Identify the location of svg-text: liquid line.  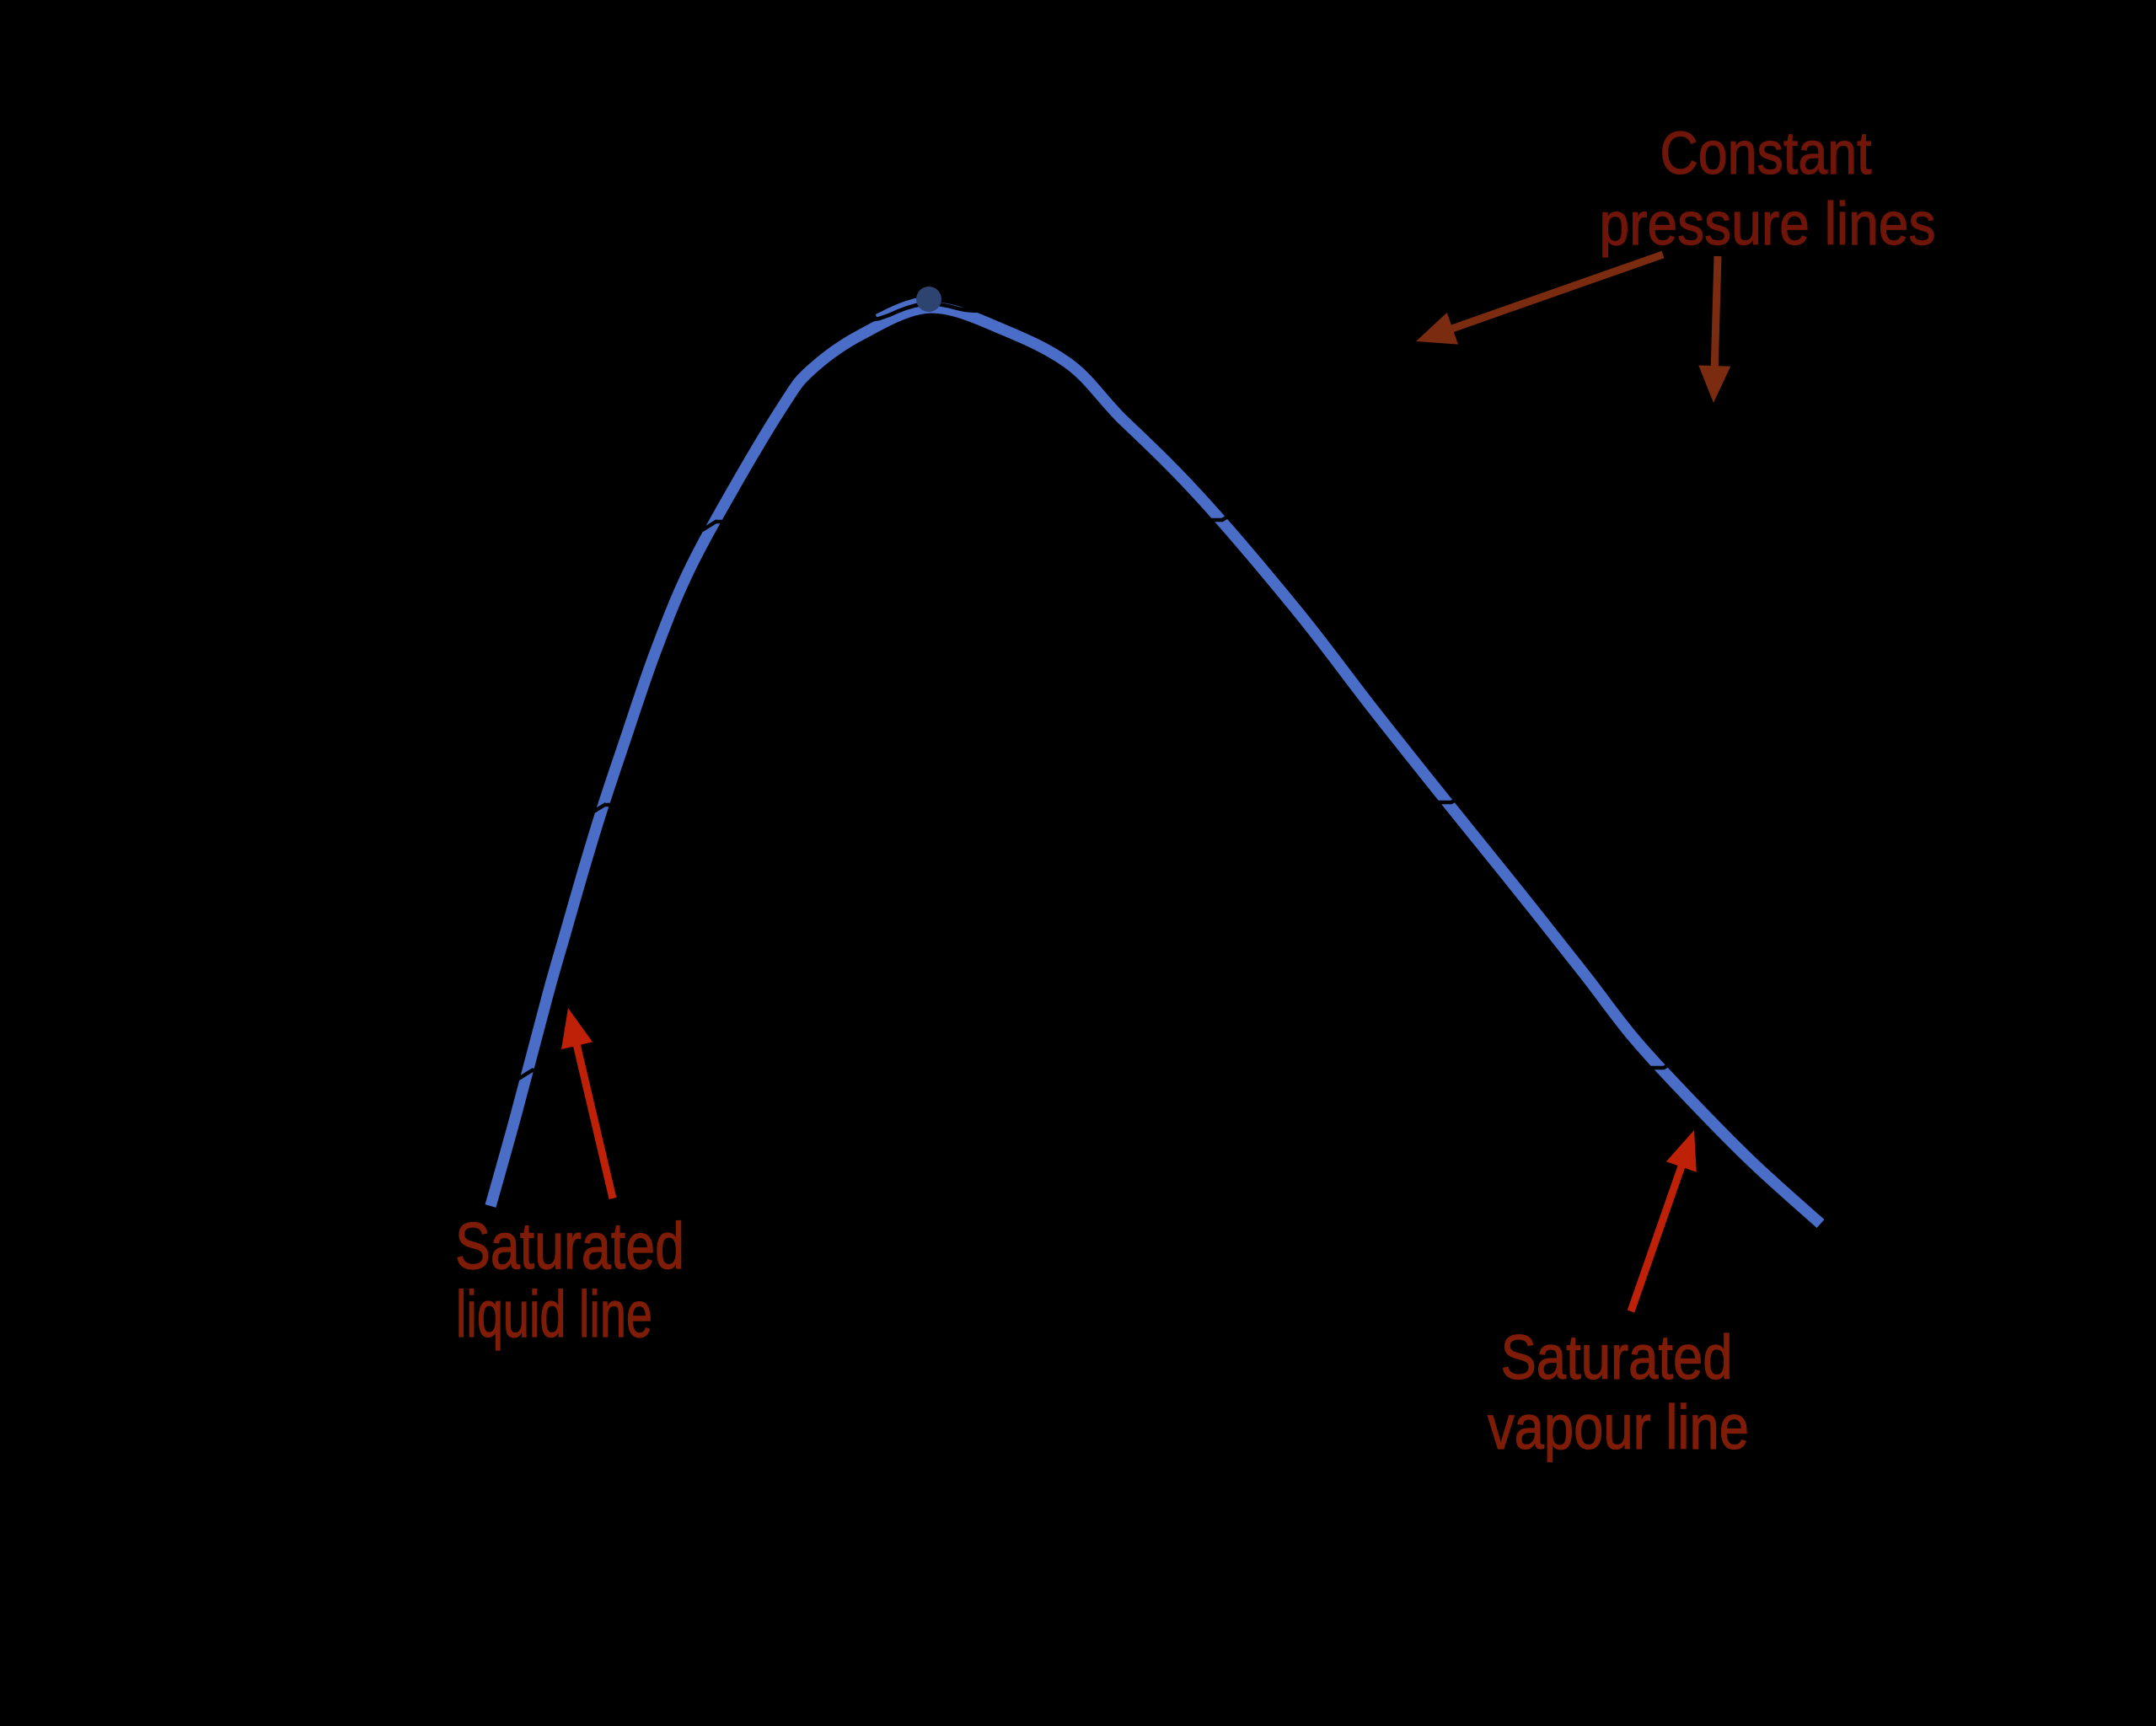
(554, 1314).